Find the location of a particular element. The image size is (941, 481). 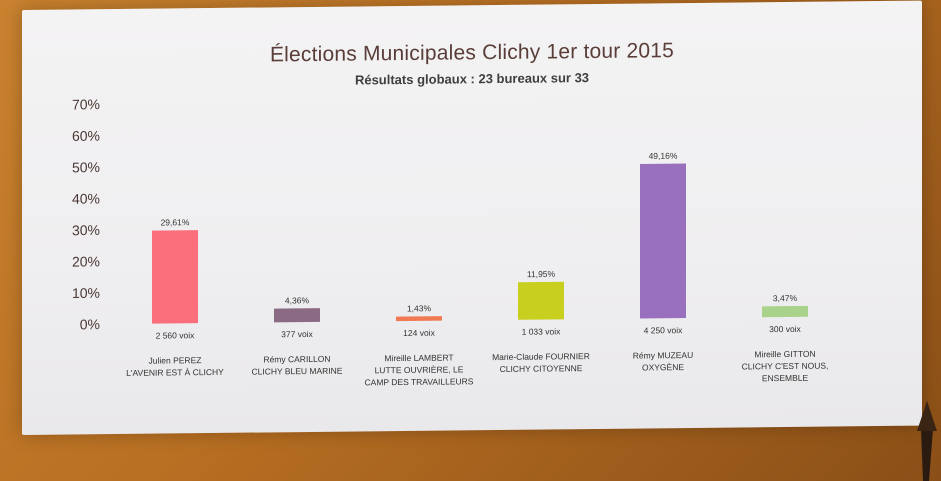

bar-votes-label: 2 560 voix is located at coordinates (175, 335).